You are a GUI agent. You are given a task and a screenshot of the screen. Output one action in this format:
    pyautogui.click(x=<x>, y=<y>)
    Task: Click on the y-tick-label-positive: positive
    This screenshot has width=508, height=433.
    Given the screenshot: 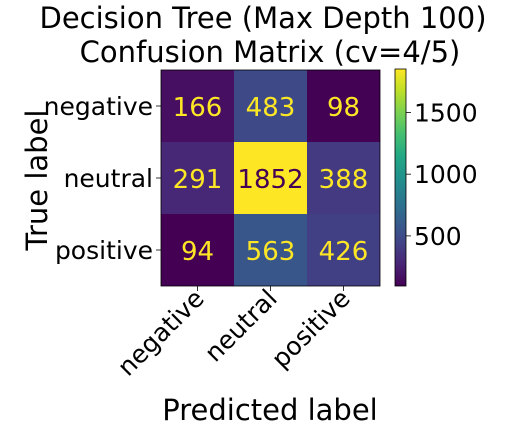 What is the action you would take?
    pyautogui.click(x=104, y=250)
    